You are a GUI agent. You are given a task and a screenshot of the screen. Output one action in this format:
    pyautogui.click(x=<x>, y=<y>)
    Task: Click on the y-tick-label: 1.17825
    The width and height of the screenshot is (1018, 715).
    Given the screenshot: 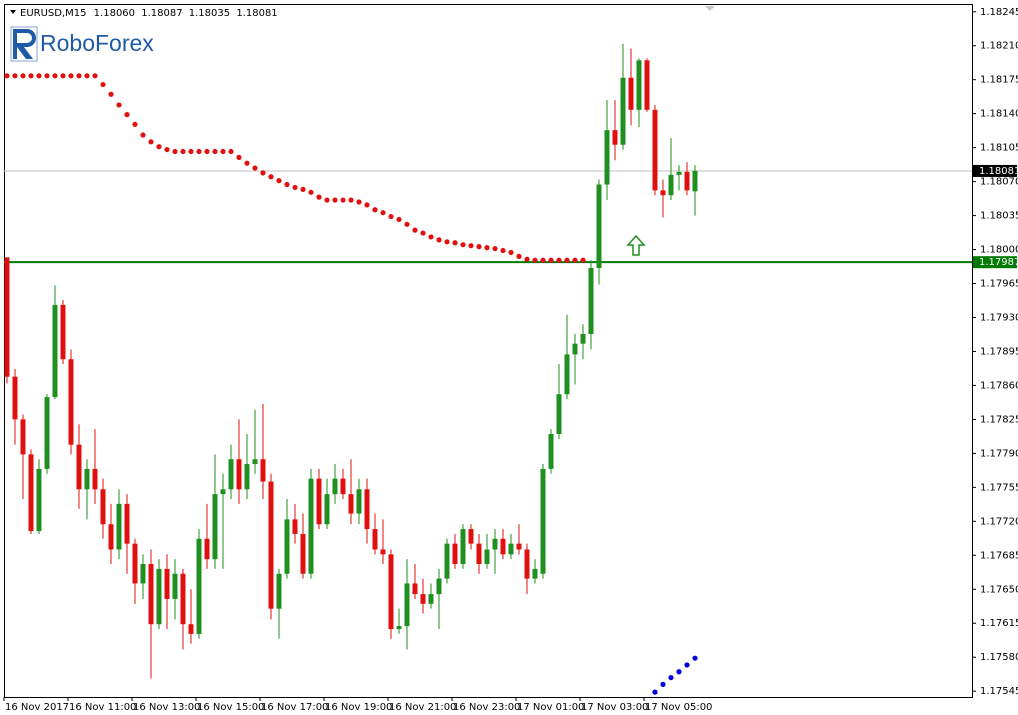 What is the action you would take?
    pyautogui.click(x=999, y=419)
    